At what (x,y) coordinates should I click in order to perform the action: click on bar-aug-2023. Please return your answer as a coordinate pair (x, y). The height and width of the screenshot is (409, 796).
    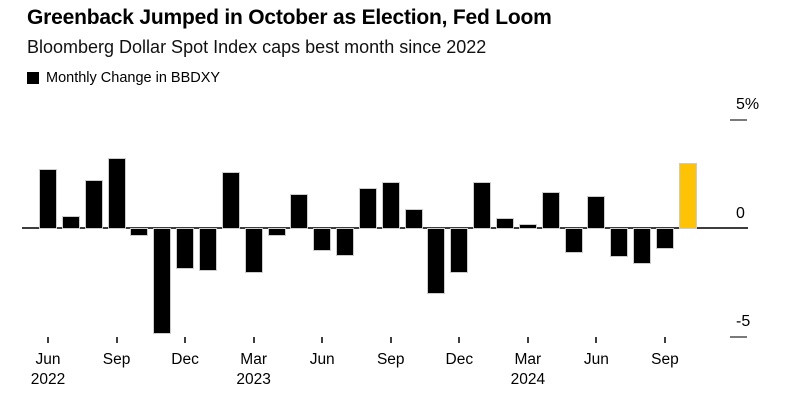
    Looking at the image, I should click on (367, 209).